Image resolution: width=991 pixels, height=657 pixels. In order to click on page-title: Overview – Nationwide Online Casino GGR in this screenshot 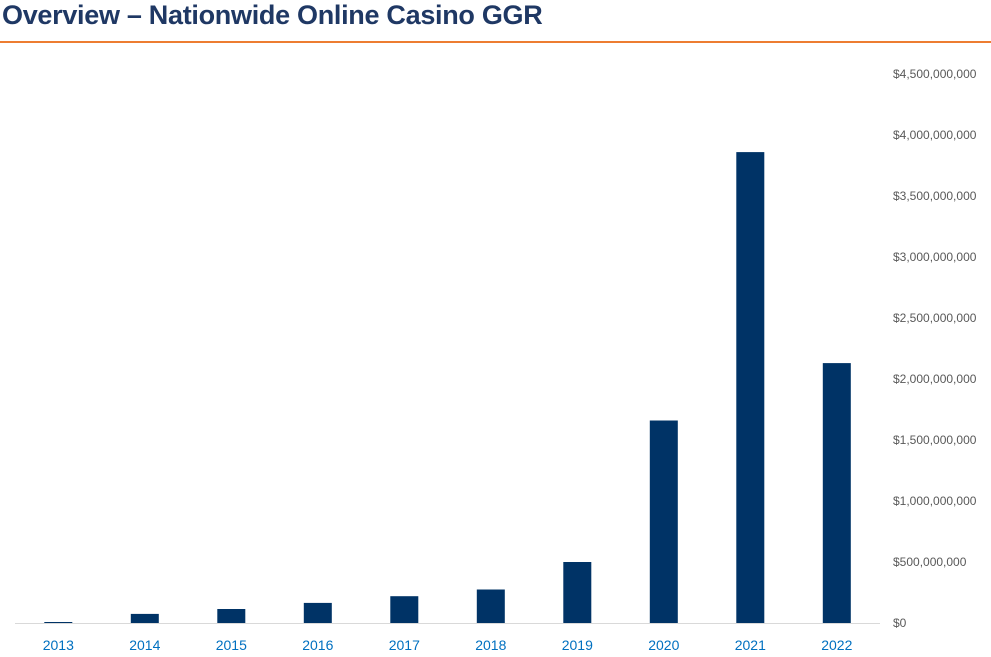, I will do `click(272, 15)`.